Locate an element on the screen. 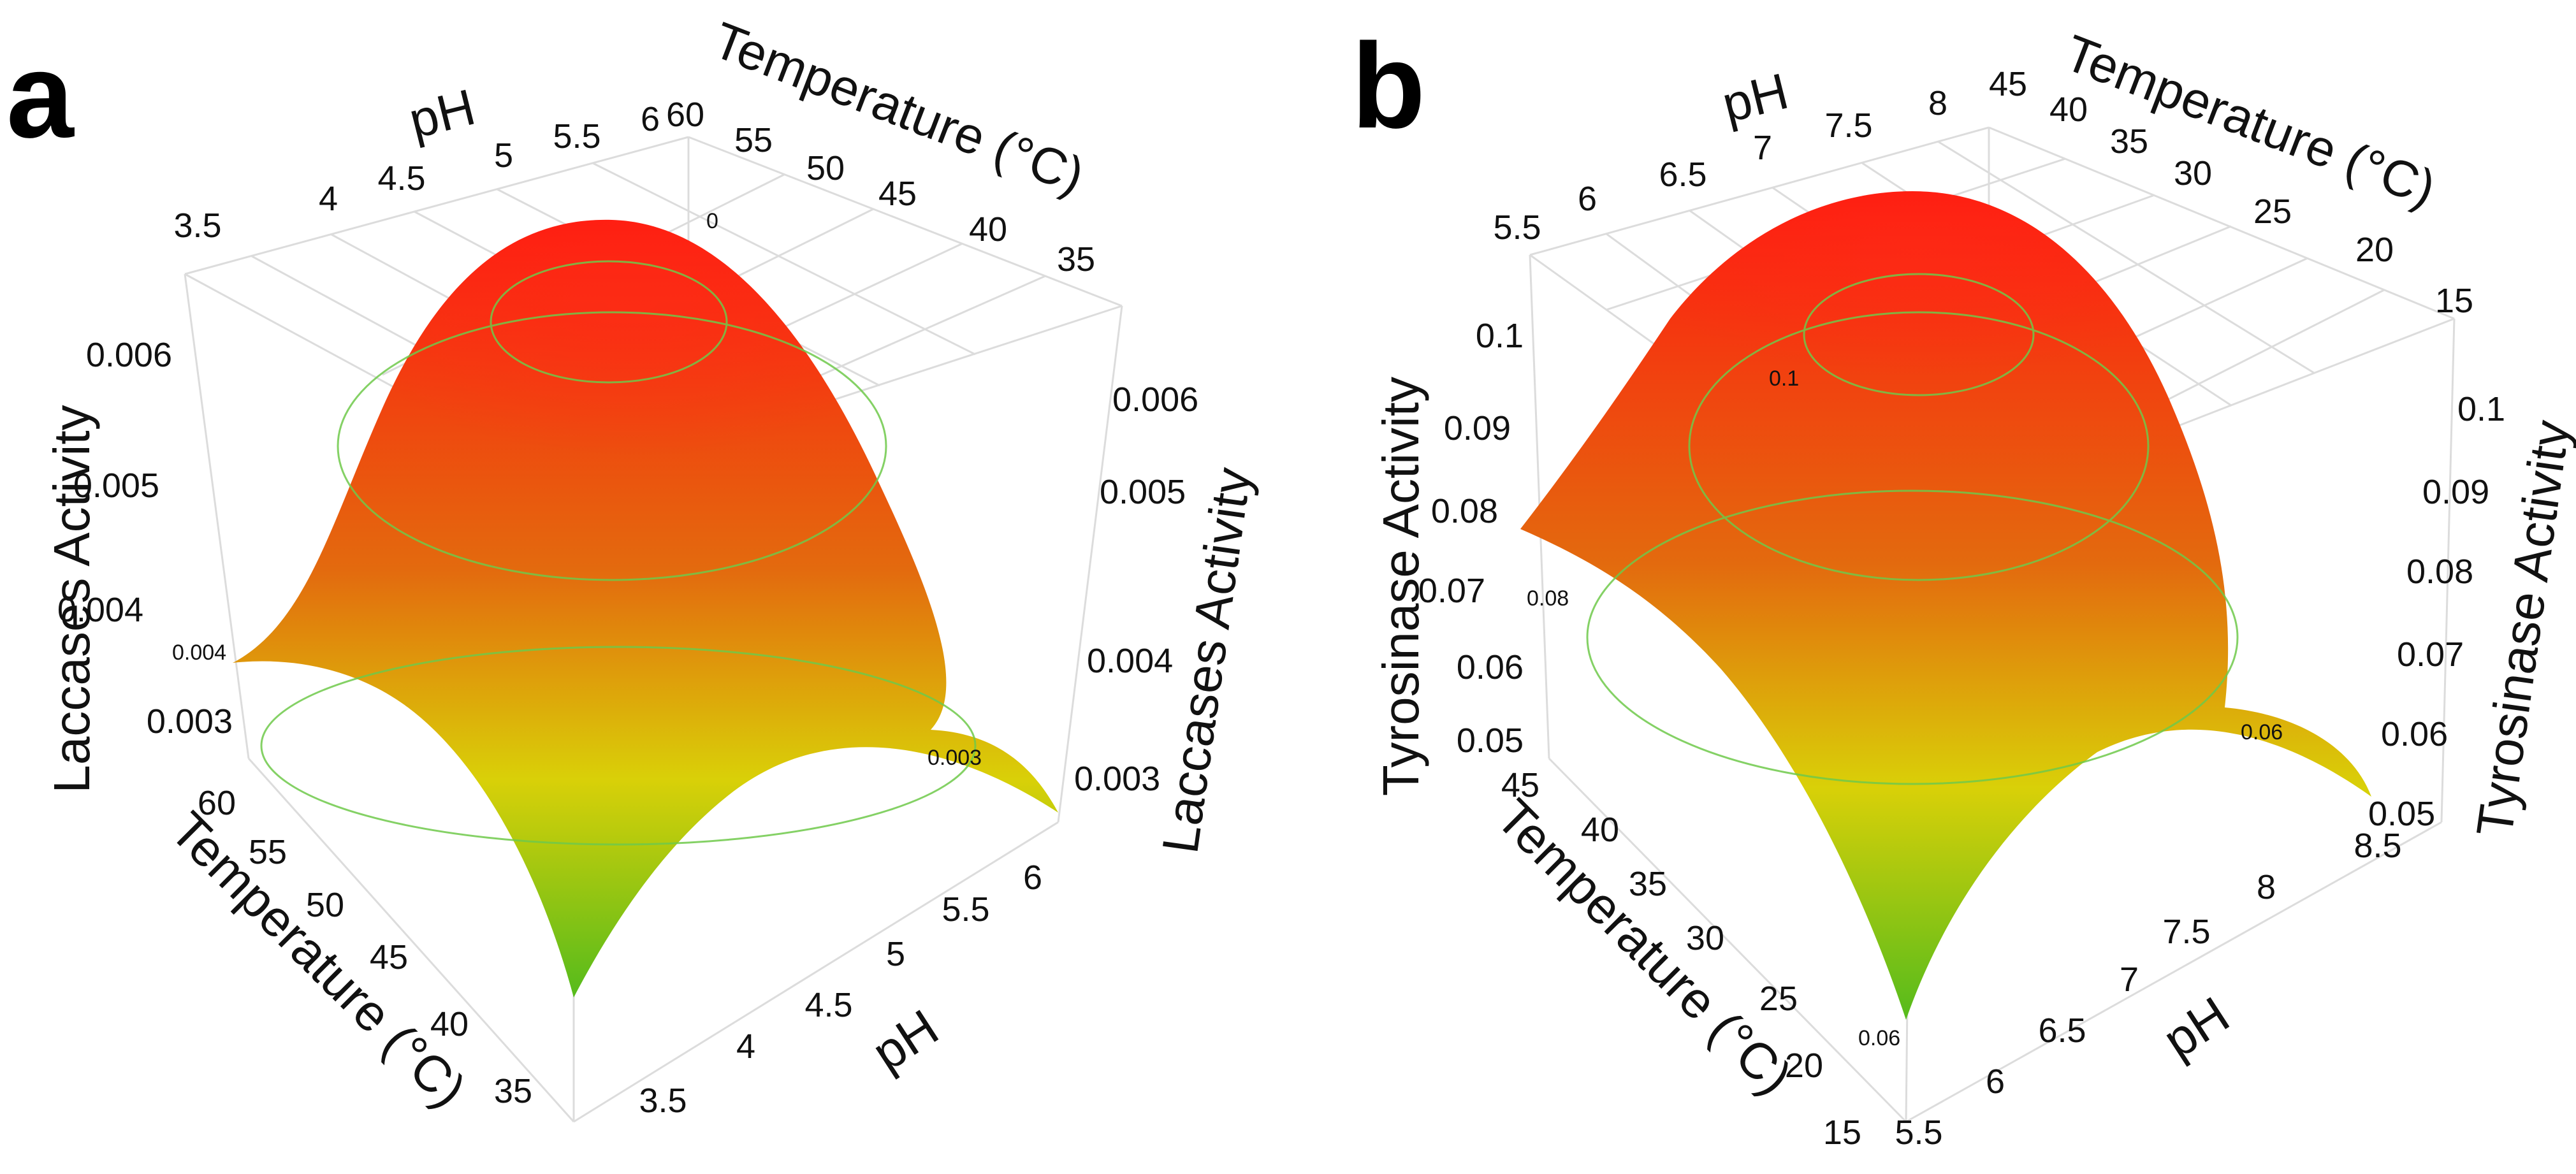  panel-a-surface-highlight is located at coordinates (631, 351).